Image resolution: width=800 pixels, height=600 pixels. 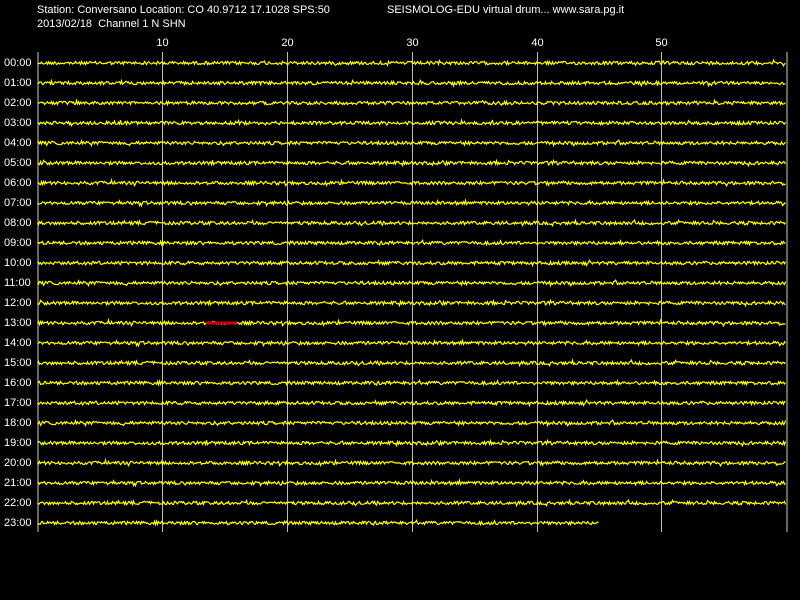 What do you see at coordinates (18, 303) in the screenshot?
I see `hour-label: 12:00` at bounding box center [18, 303].